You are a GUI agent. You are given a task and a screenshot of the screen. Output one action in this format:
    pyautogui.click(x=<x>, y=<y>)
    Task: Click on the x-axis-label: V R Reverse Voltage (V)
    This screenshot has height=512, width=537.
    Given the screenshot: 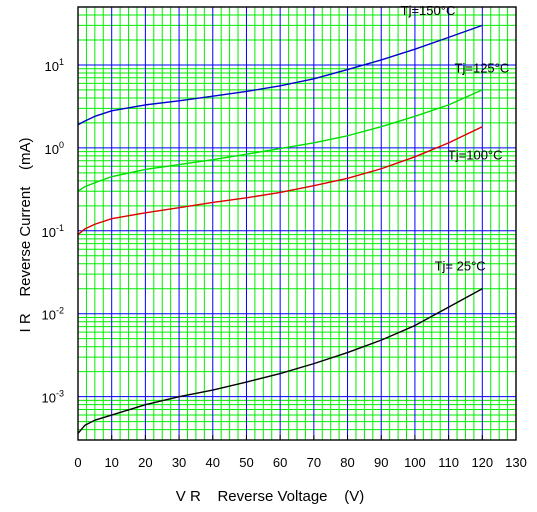 What is the action you would take?
    pyautogui.click(x=270, y=496)
    